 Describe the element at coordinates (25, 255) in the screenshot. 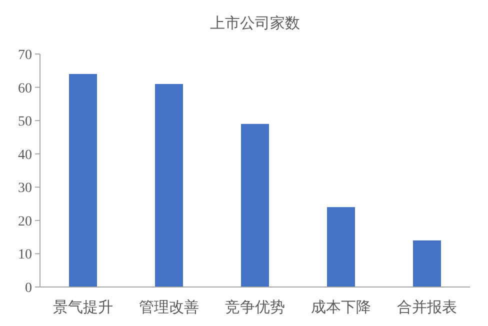

I see `y-tick-label: 10` at that location.